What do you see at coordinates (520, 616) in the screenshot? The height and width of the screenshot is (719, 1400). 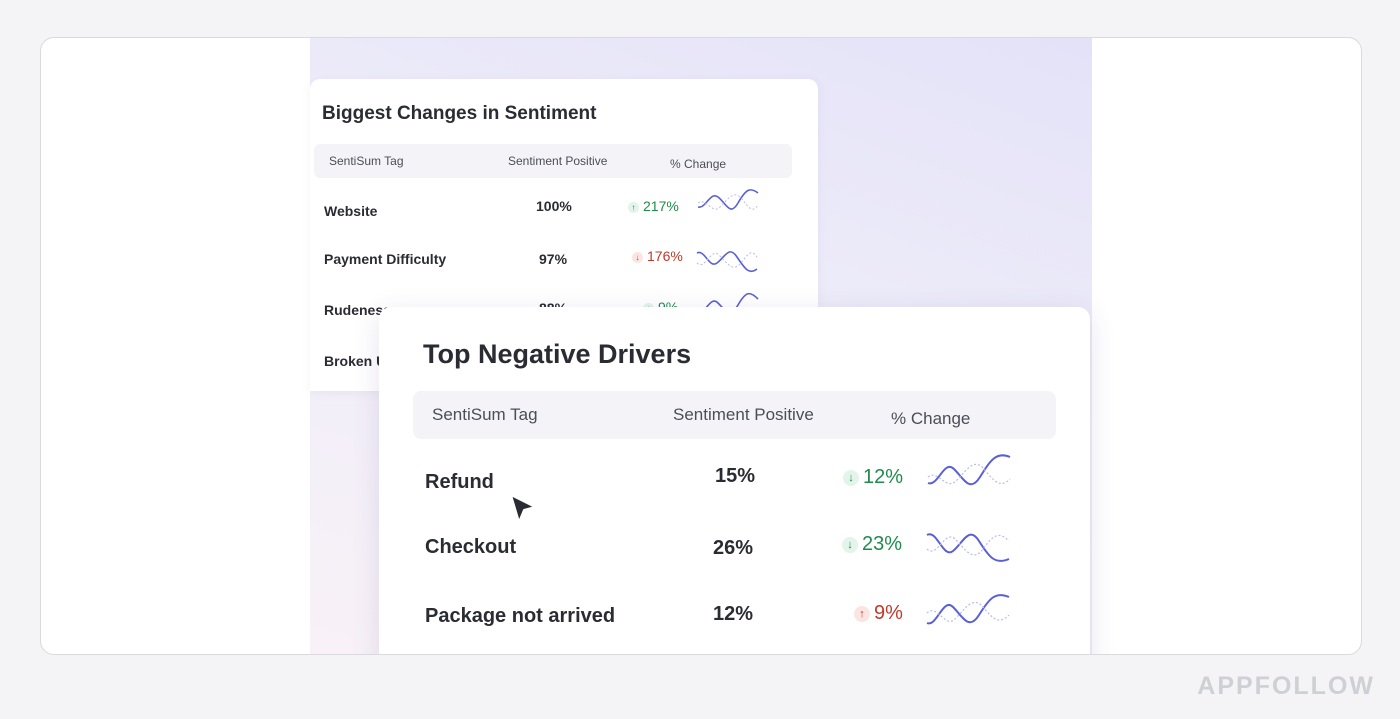 I see `row-label: Package not arrived` at bounding box center [520, 616].